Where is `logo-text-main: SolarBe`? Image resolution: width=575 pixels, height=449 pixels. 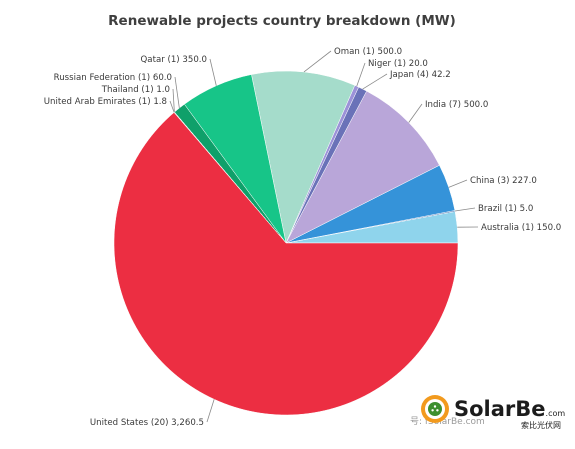
logo-text-main: SolarBe is located at coordinates (500, 409).